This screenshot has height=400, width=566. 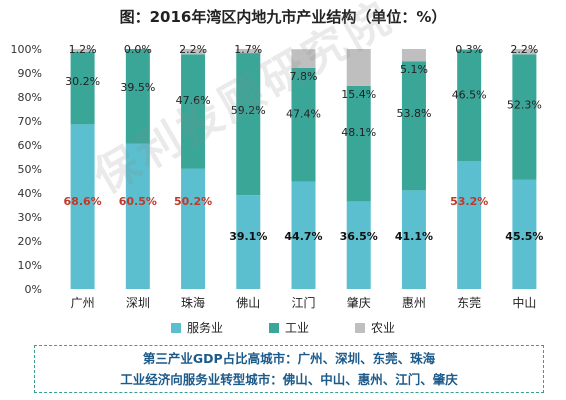 What do you see at coordinates (414, 236) in the screenshot?
I see `value-label-services: 41.1%` at bounding box center [414, 236].